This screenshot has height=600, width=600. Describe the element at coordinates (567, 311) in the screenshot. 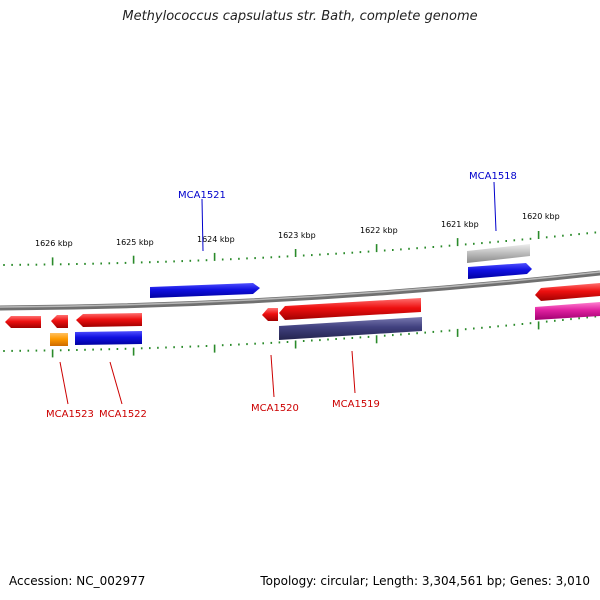

I see `gene-magenta-right` at that location.